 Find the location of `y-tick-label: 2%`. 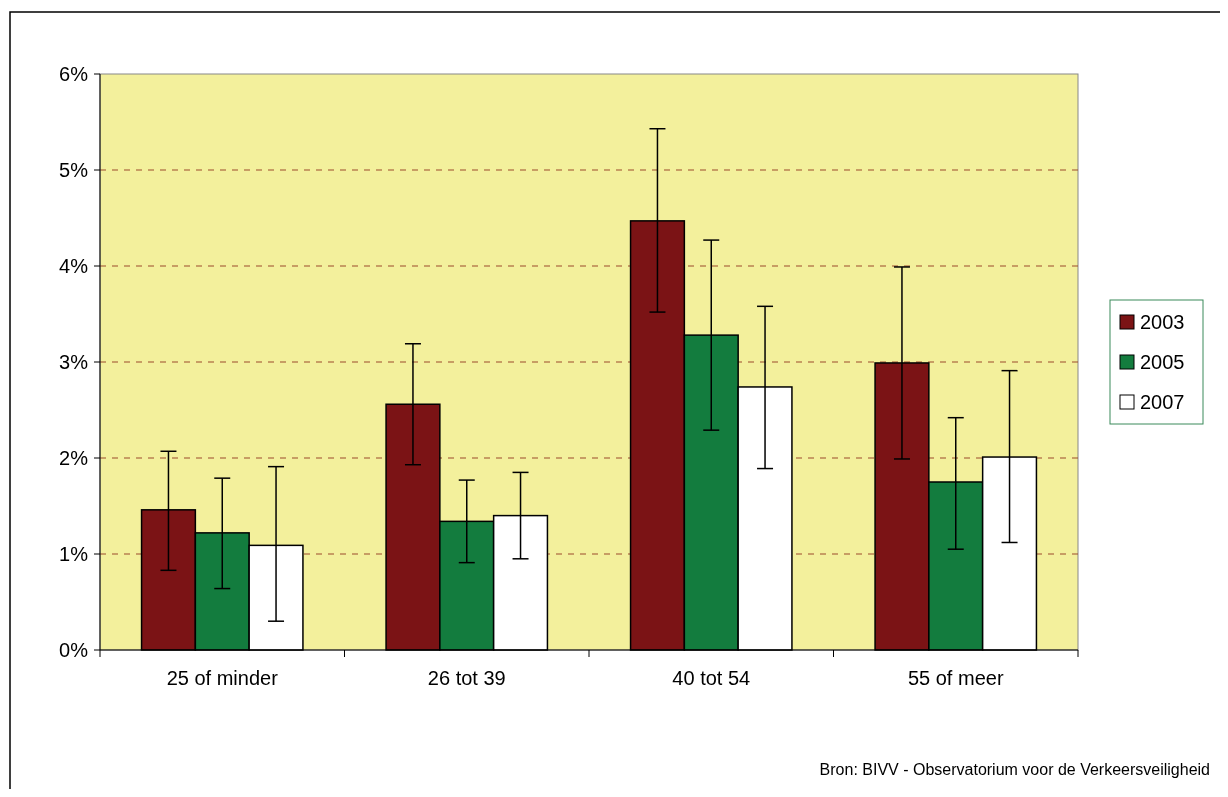

y-tick-label: 2% is located at coordinates (74, 458).